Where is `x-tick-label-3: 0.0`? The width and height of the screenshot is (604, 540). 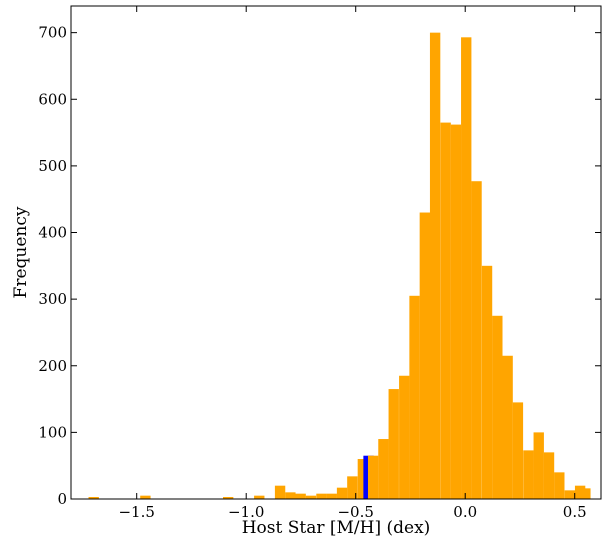 x-tick-label-3: 0.0 is located at coordinates (465, 512).